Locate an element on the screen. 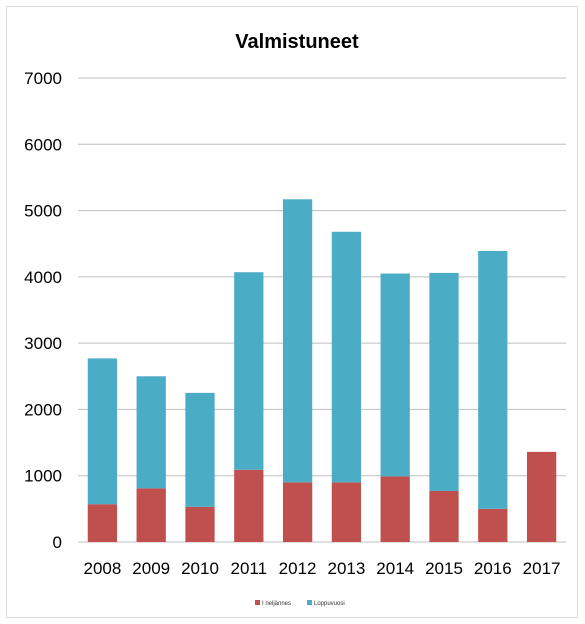 Image resolution: width=585 pixels, height=624 pixels. y-tick-label: 3000 is located at coordinates (43, 343).